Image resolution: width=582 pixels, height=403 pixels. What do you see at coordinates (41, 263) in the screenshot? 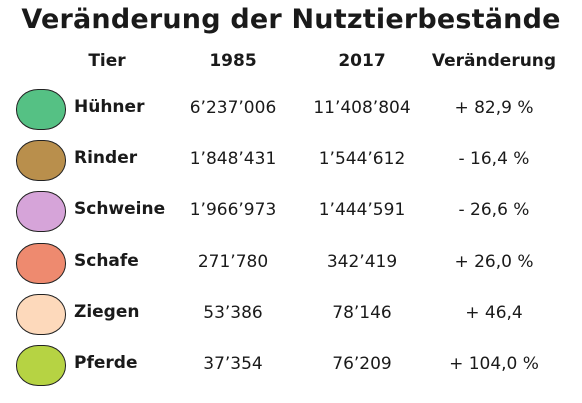
I see `color-swatch-schafe` at bounding box center [41, 263].